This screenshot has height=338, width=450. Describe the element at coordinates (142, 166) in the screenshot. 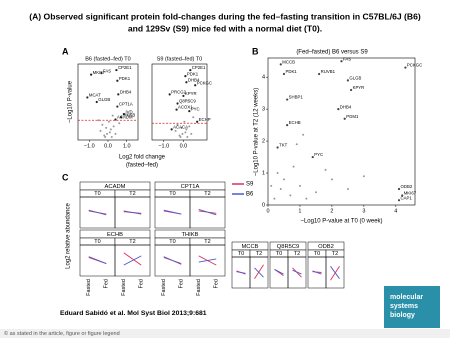

I see `x-axis-label: (fasted–fed)` at that location.